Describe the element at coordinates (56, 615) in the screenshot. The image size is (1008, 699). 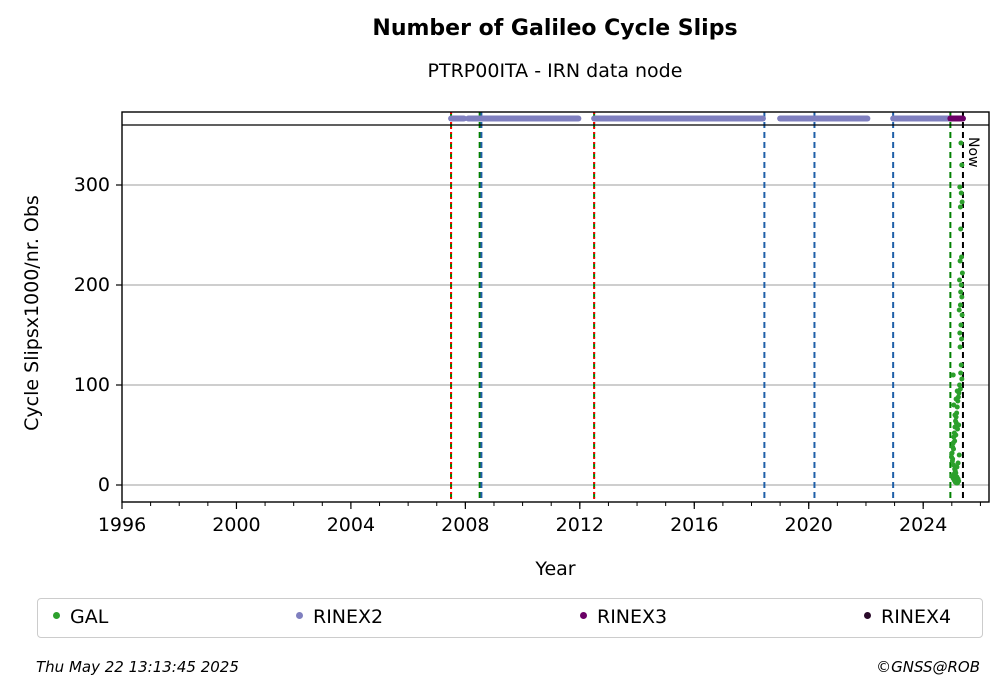
I see `legend-marker-gal` at that location.